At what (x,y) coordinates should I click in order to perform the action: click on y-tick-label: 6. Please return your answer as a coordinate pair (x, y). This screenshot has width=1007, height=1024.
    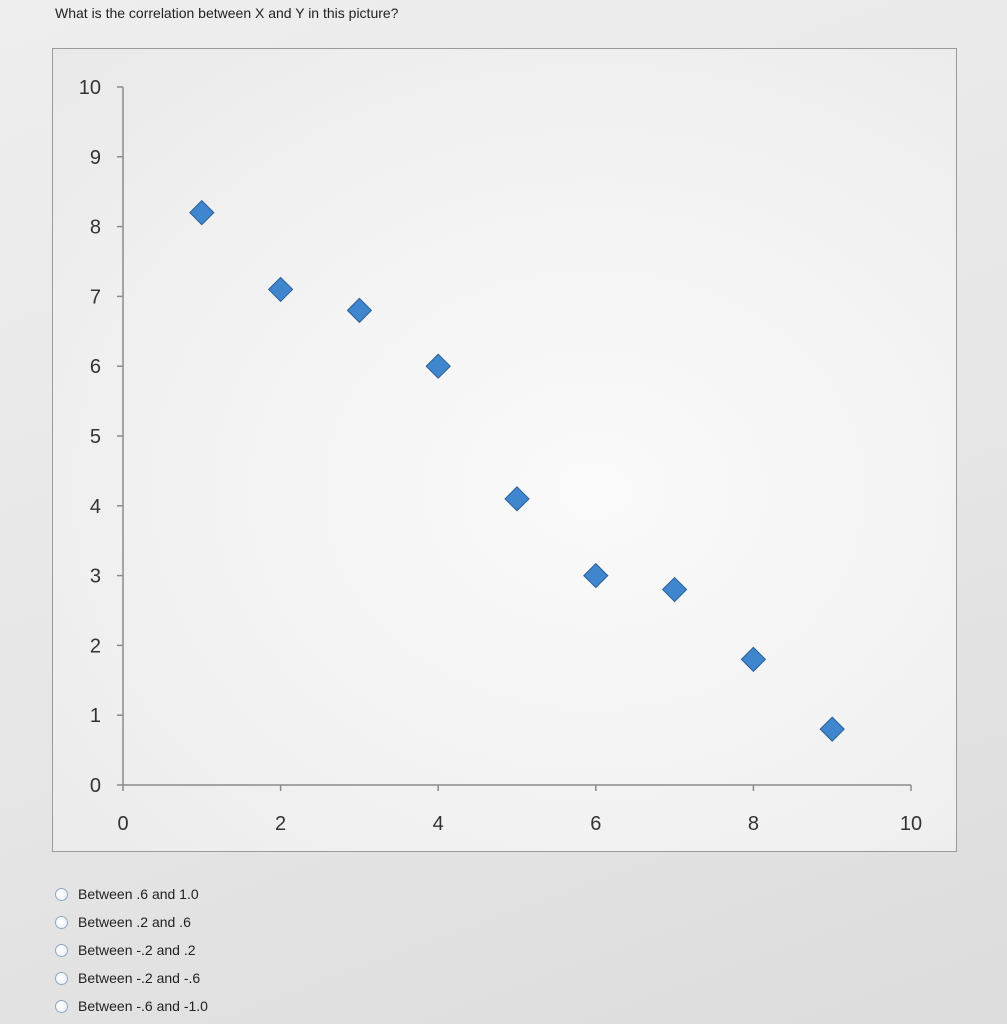
    Looking at the image, I should click on (95, 367).